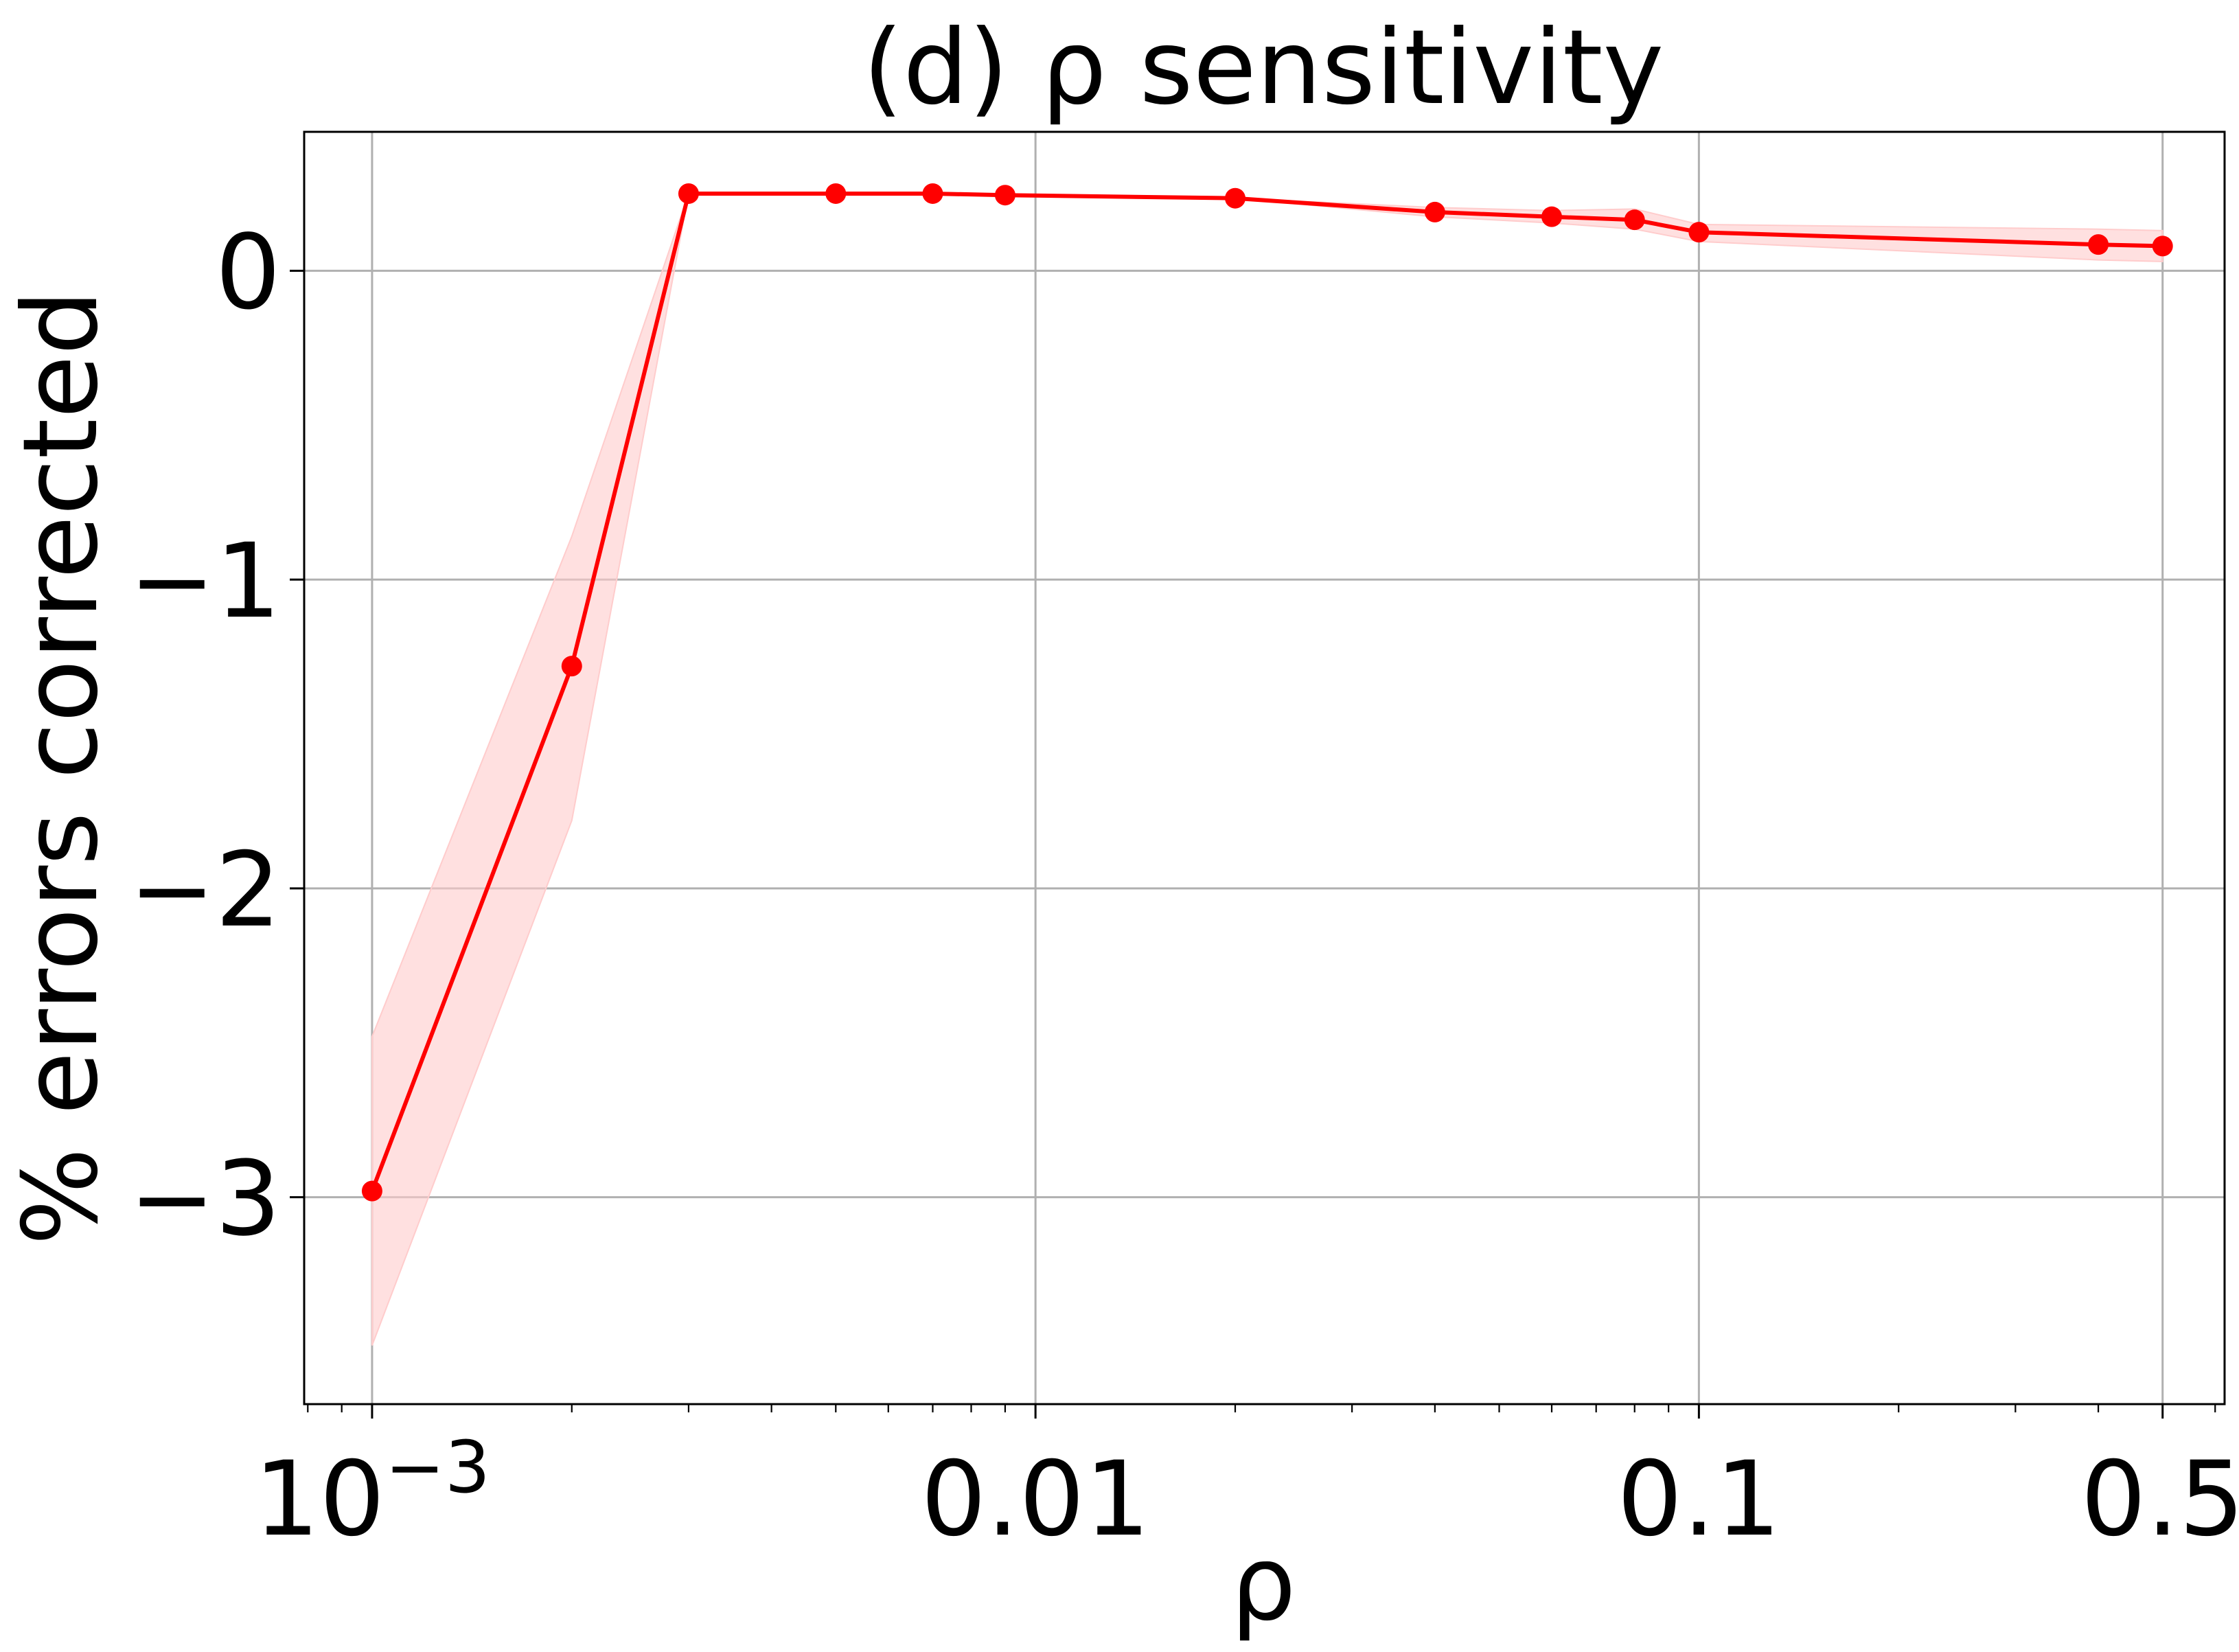 This screenshot has height=1652, width=2239. What do you see at coordinates (205, 736) in the screenshot?
I see `y-tick-labels: 0 −1 −2 −3` at bounding box center [205, 736].